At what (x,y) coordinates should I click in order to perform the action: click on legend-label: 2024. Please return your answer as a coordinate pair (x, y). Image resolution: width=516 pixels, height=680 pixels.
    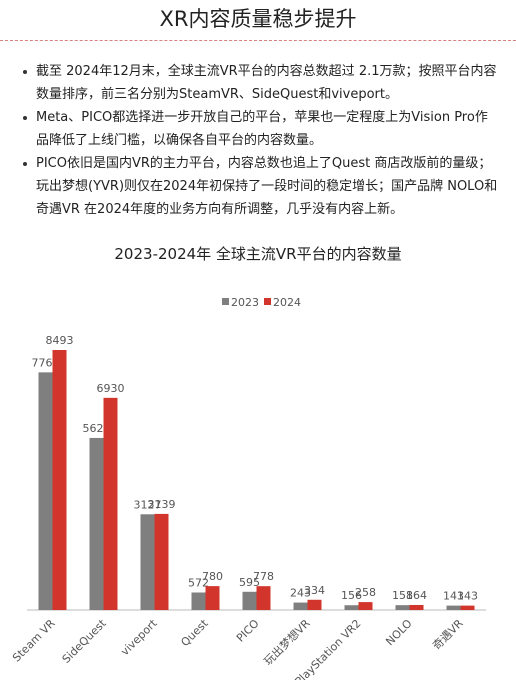
    Looking at the image, I should click on (287, 302).